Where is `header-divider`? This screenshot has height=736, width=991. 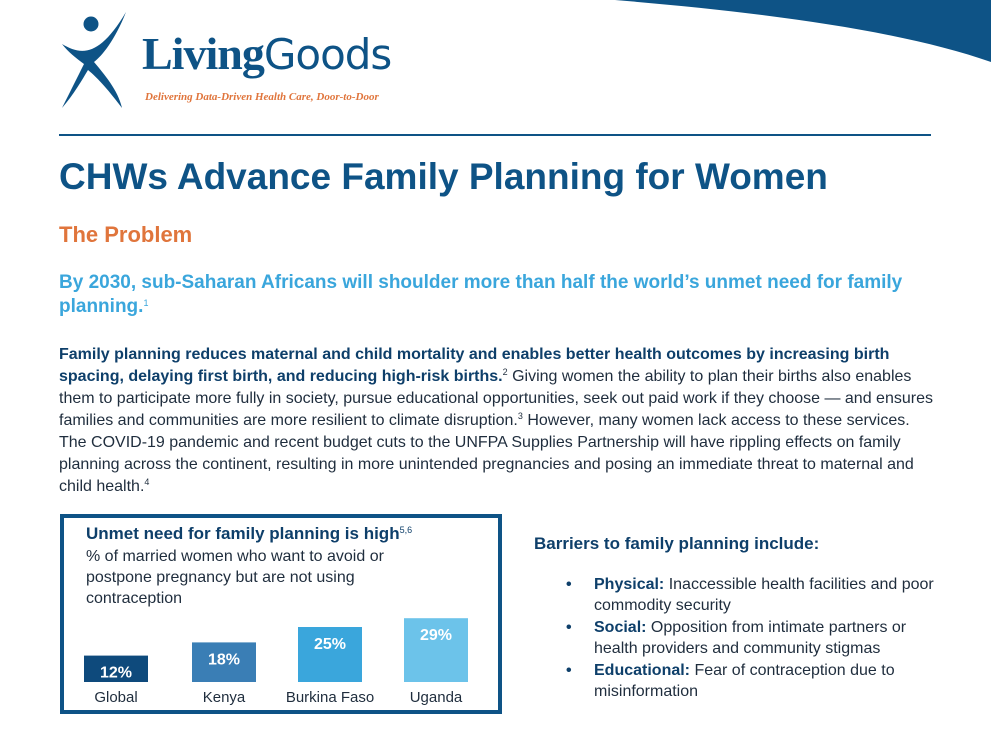 header-divider is located at coordinates (495, 135).